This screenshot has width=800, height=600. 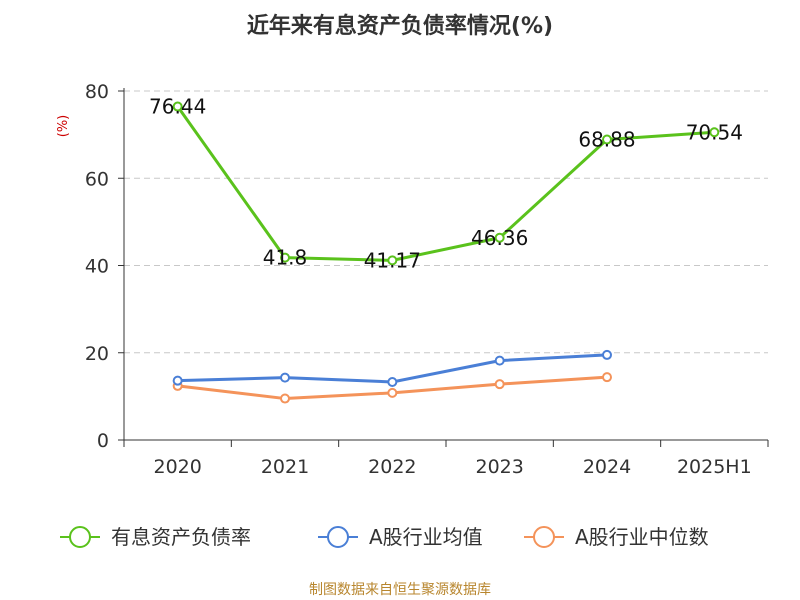 I want to click on x-tick-label: 2023, so click(x=499, y=467).